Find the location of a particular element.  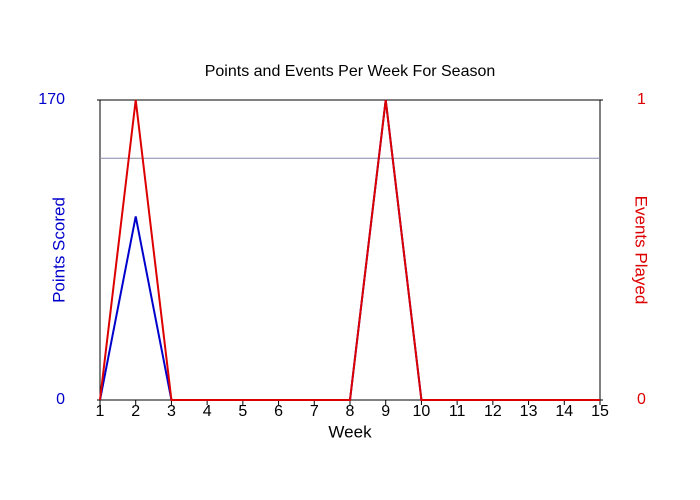

x-tick-label: 10 is located at coordinates (422, 411).